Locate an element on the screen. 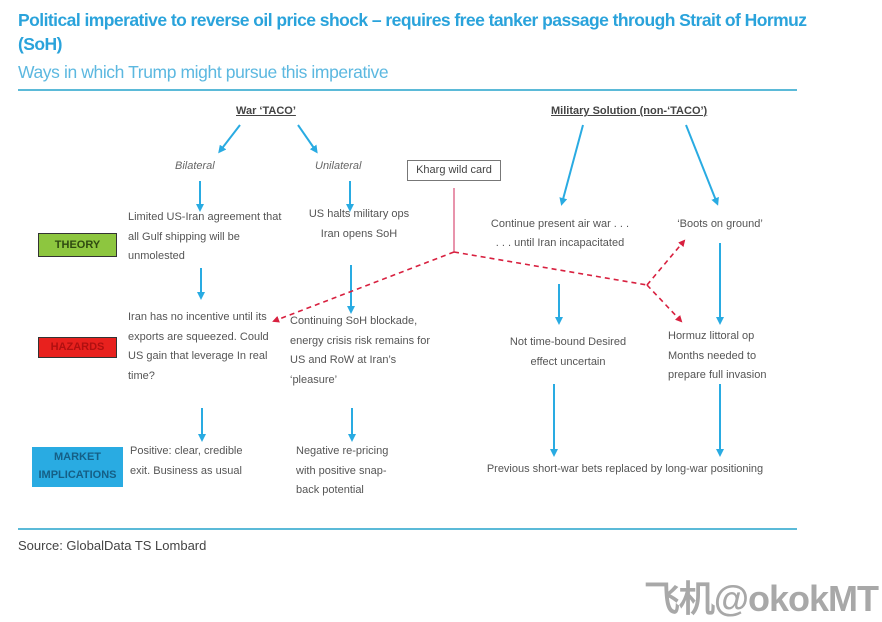  unilateral-theory: US halts military ops Iran opens SoH is located at coordinates (359, 224).